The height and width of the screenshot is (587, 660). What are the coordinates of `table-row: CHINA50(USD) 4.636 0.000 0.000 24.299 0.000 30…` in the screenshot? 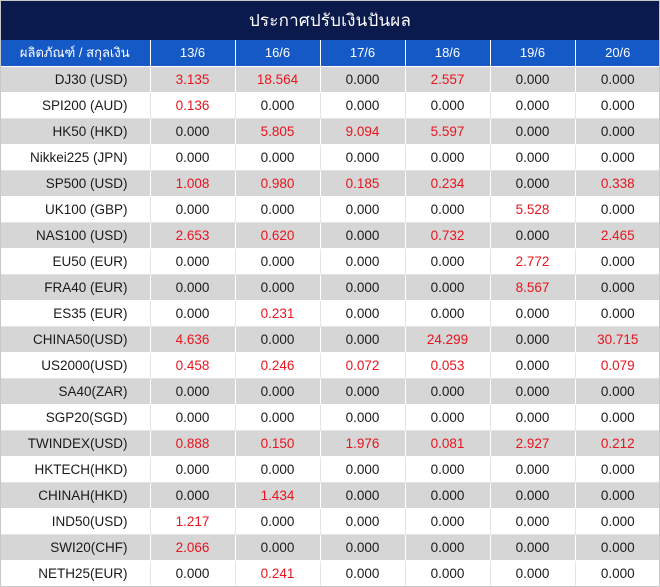 It's located at (330, 339).